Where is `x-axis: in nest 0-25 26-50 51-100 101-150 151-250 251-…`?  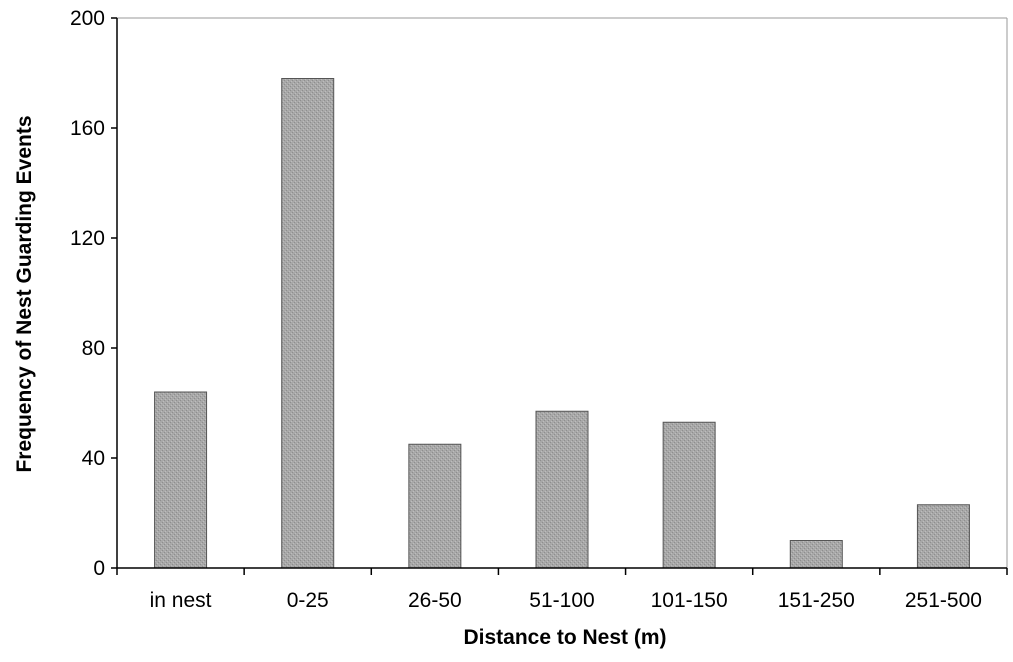 x-axis: in nest 0-25 26-50 51-100 101-150 151-250 251-… is located at coordinates (562, 589).